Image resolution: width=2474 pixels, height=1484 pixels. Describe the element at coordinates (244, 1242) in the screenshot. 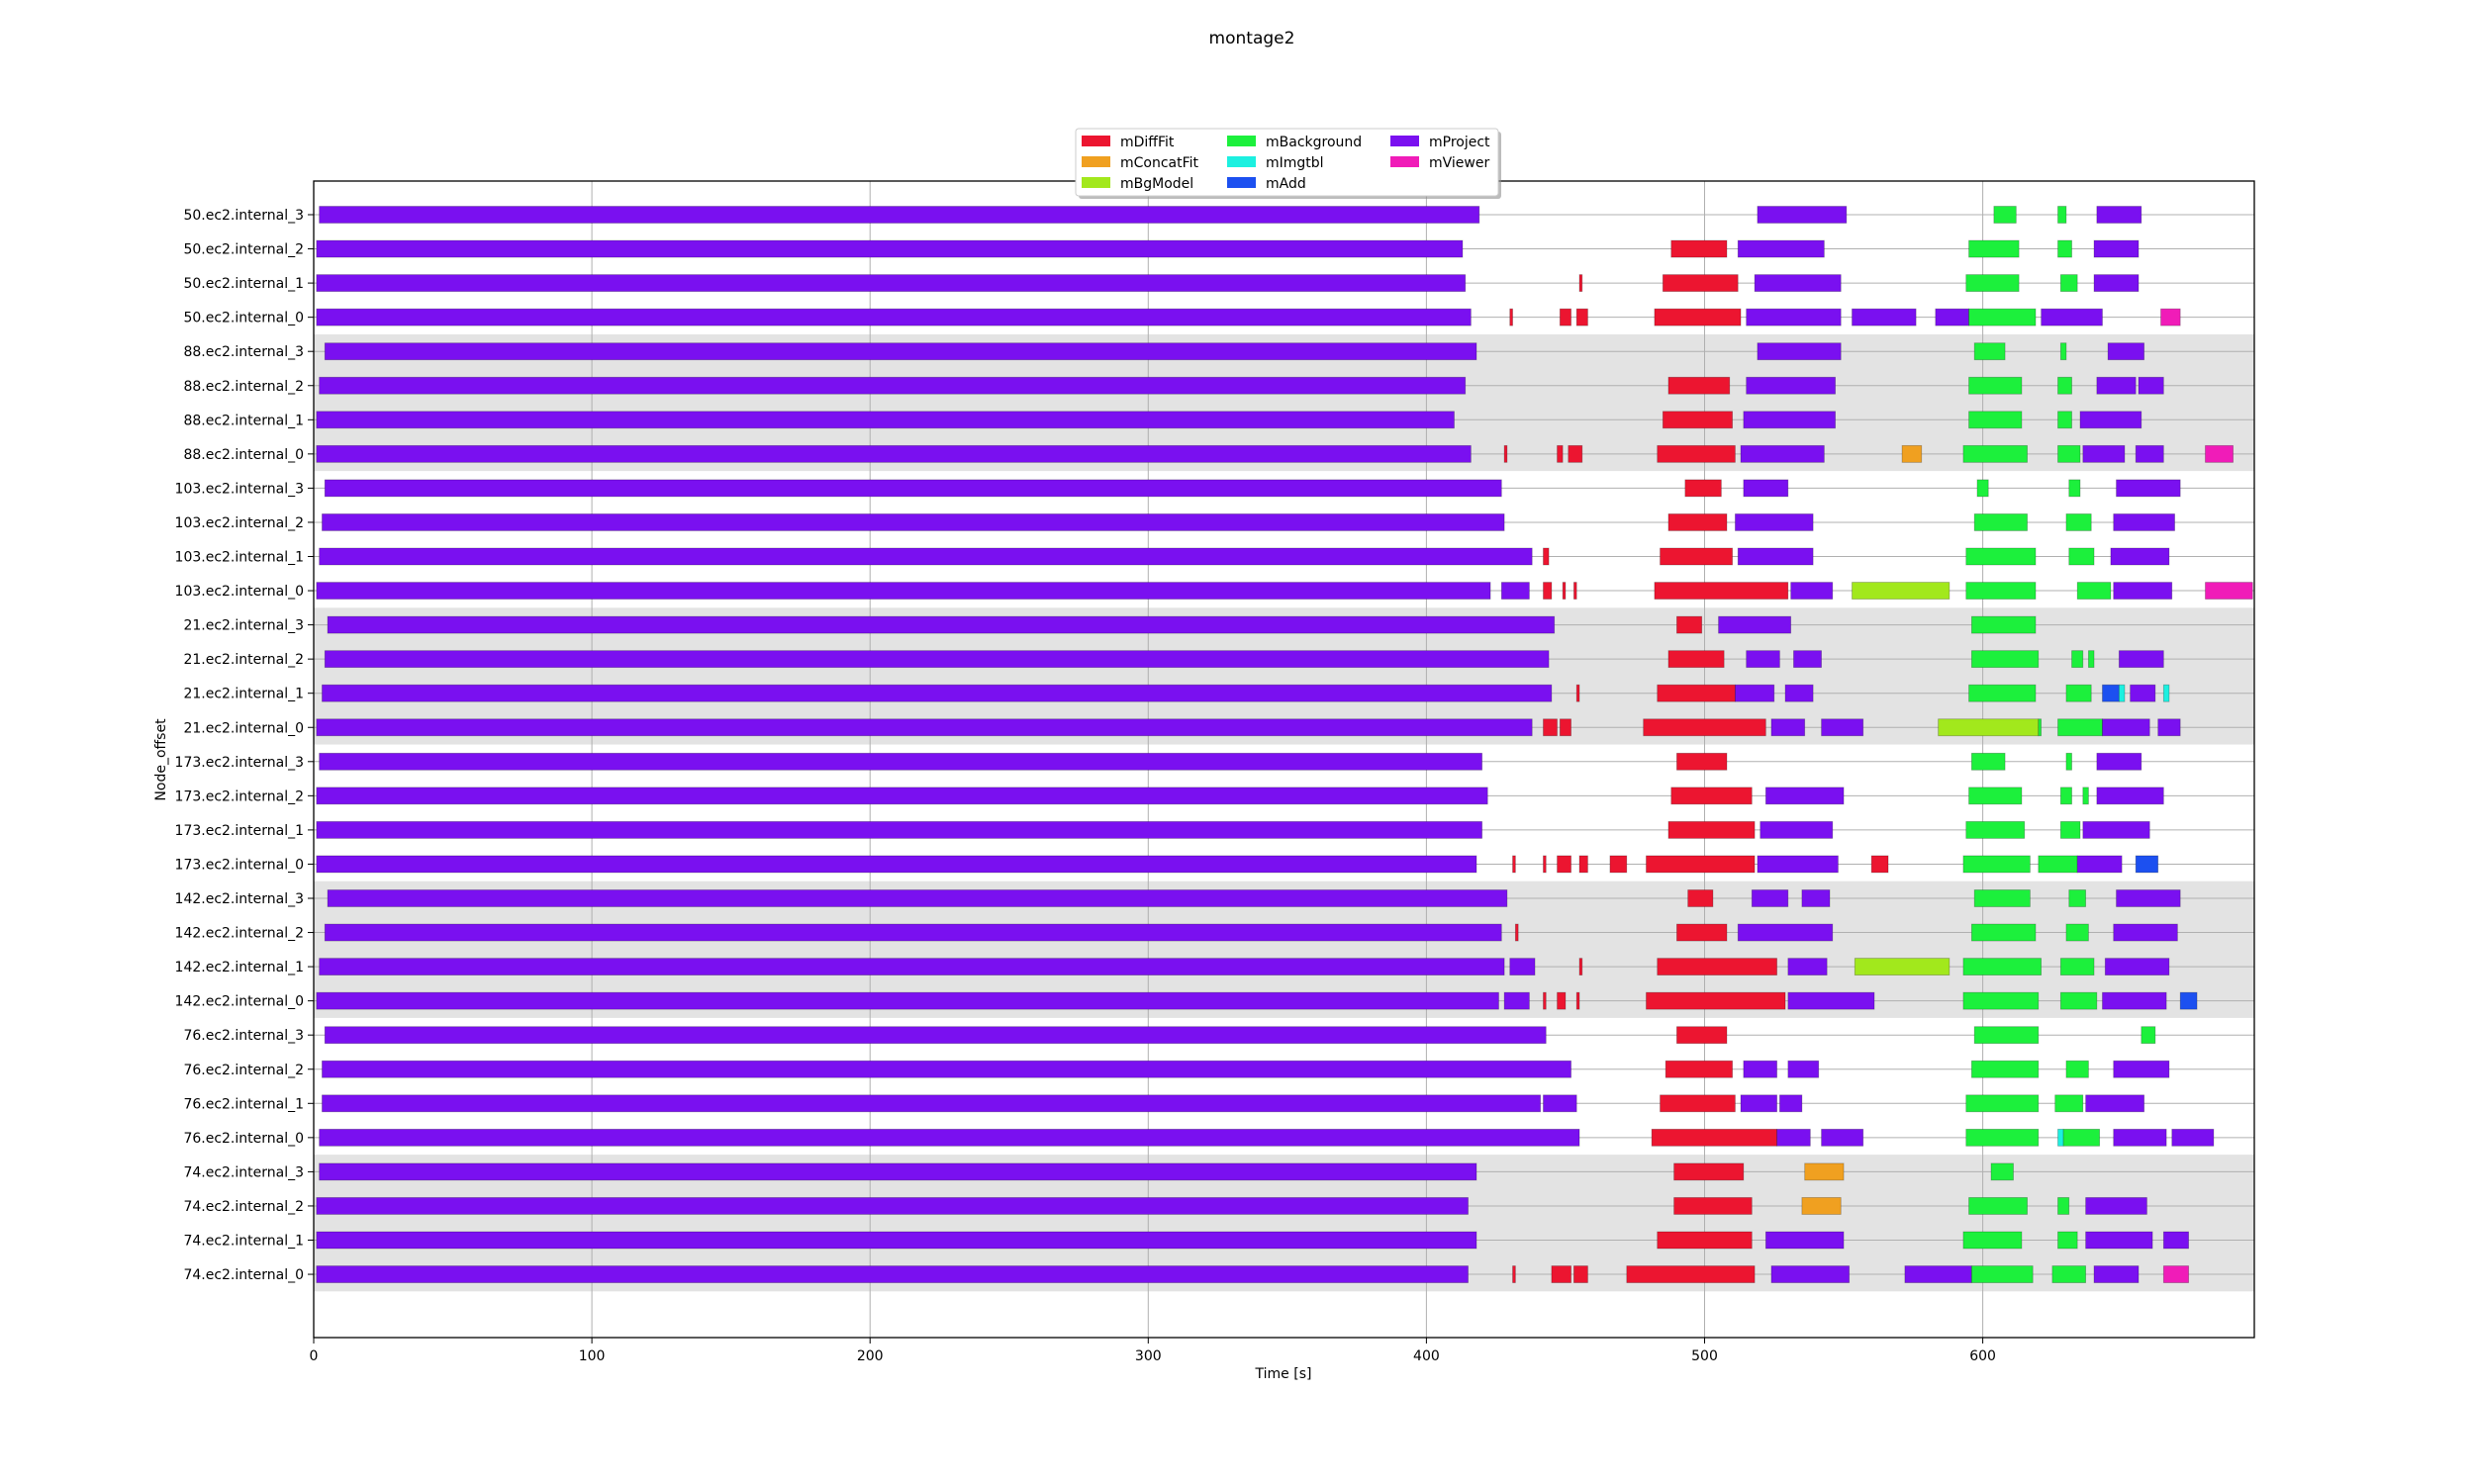

I see `y-tick-label: 74.ec2.internal_1` at that location.